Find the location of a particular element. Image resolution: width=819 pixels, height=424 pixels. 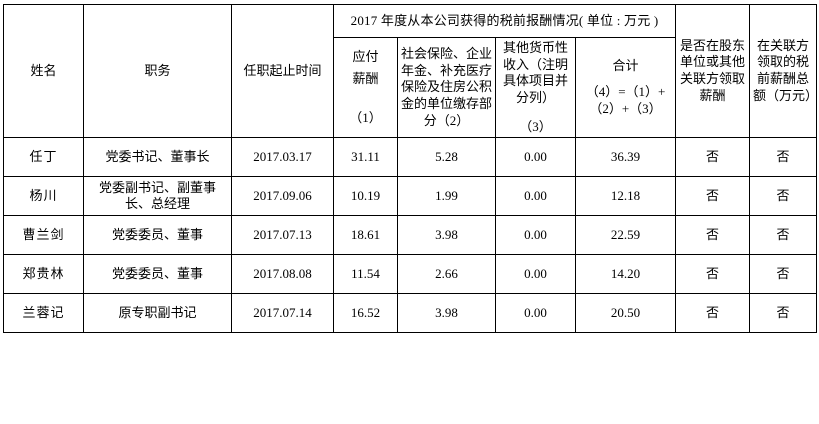

cell-name: 任丁 is located at coordinates (43, 157).